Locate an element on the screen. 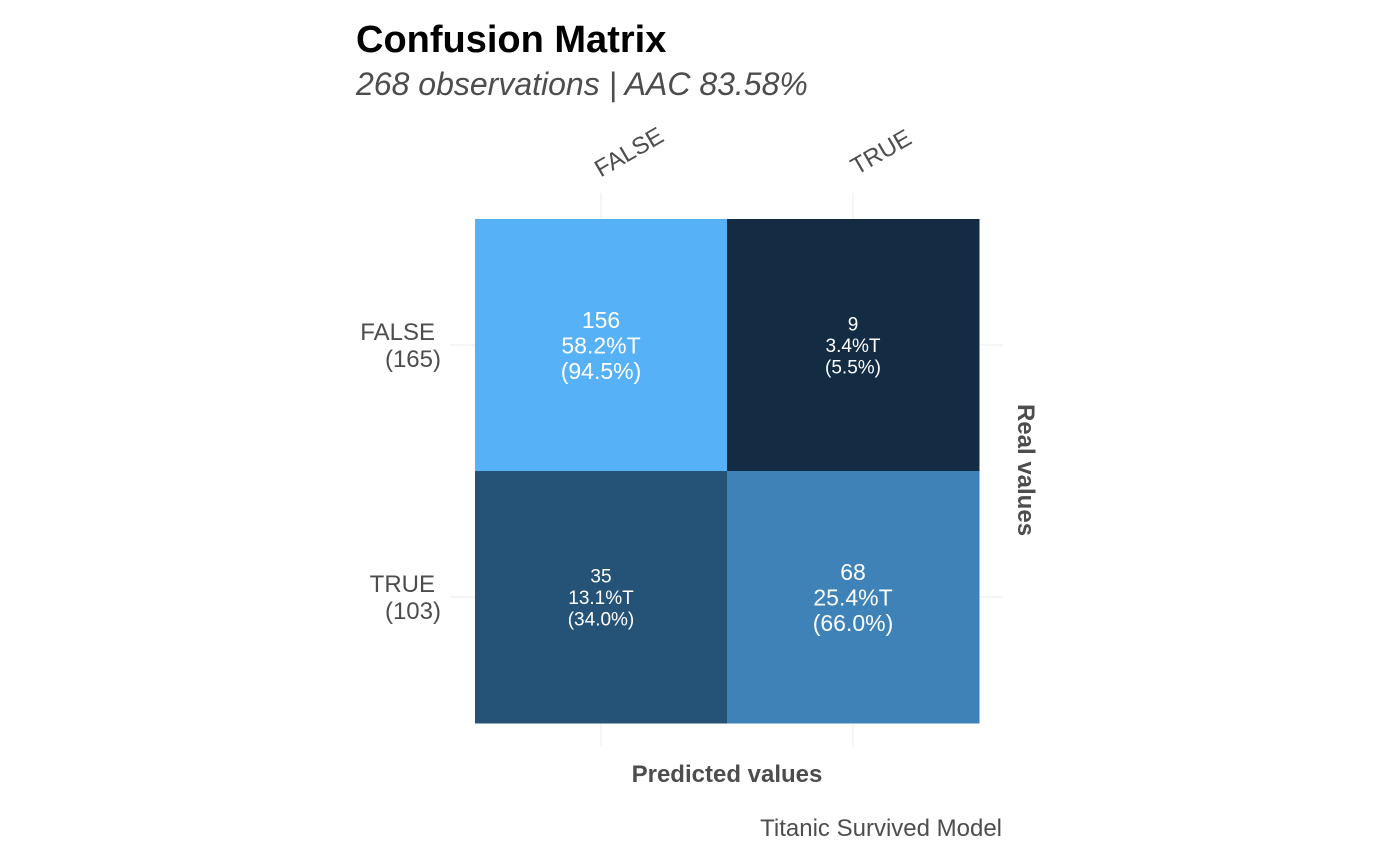  x-tick-label: TRUE is located at coordinates (881, 152).